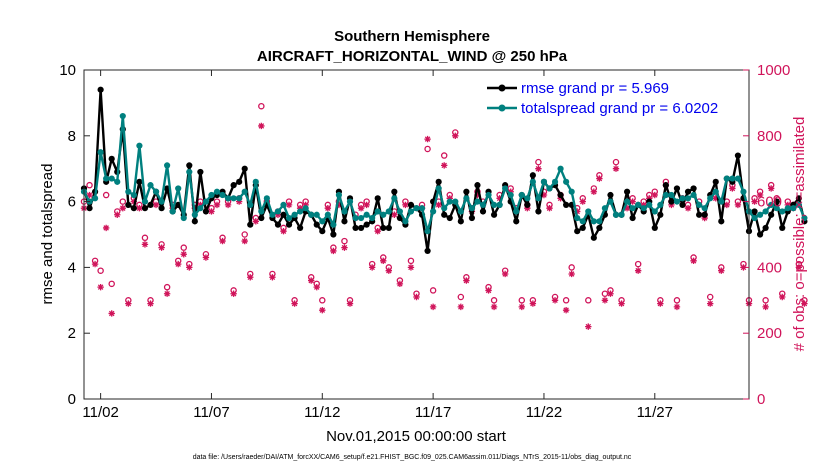 The height and width of the screenshot is (470, 830). Describe the element at coordinates (72, 333) in the screenshot. I see `y-tick-label: 2` at that location.